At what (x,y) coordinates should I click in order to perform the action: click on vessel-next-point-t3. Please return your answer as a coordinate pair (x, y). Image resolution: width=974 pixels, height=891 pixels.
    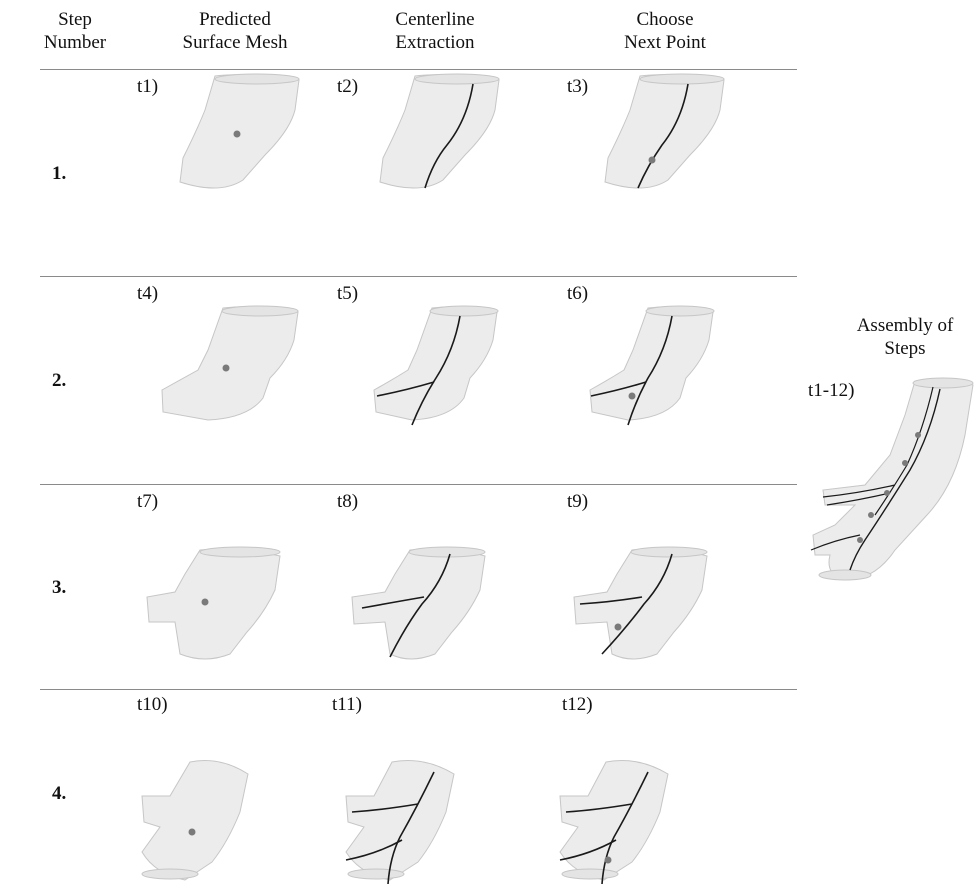
    Looking at the image, I should click on (664, 131).